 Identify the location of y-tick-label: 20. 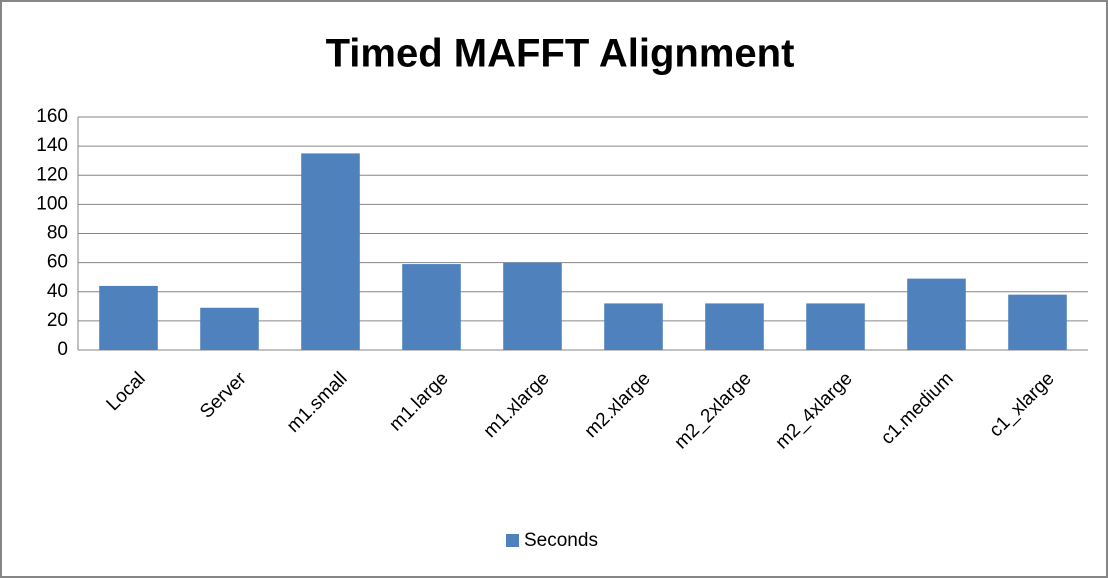
(57, 320).